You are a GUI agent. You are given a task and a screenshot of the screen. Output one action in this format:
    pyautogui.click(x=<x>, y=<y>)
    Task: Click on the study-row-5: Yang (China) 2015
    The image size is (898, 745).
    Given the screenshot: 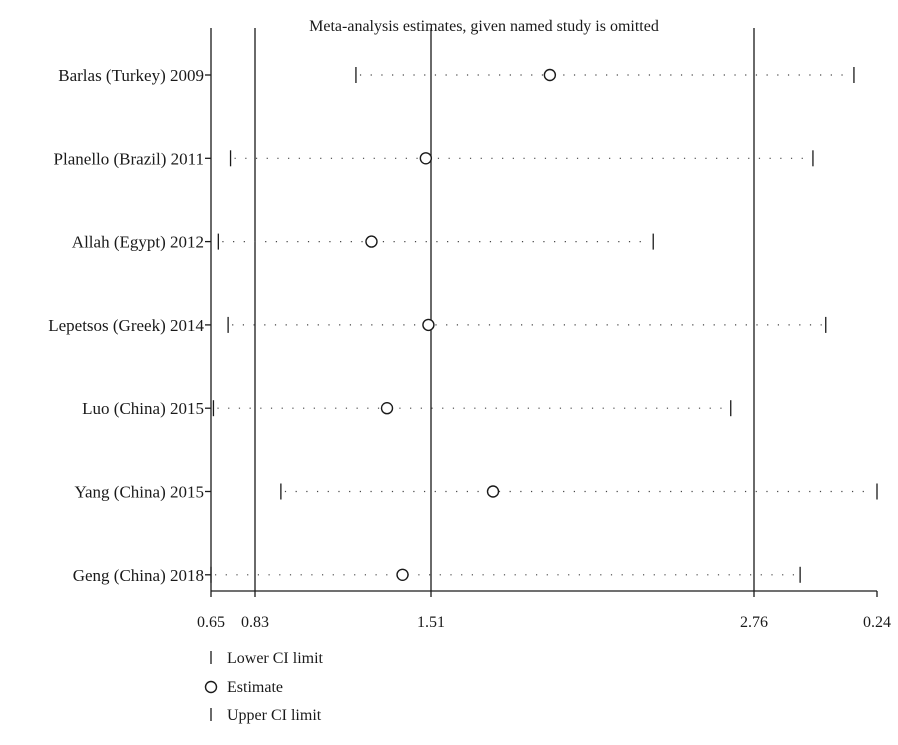 What is the action you would take?
    pyautogui.click(x=476, y=492)
    